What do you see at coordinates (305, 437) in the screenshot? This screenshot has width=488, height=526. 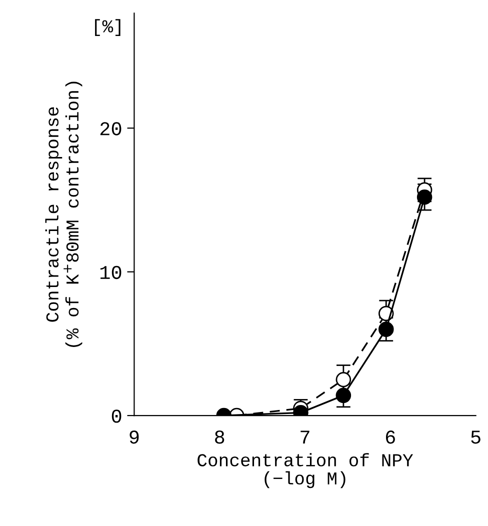 I see `x-tick-label: 7` at bounding box center [305, 437].